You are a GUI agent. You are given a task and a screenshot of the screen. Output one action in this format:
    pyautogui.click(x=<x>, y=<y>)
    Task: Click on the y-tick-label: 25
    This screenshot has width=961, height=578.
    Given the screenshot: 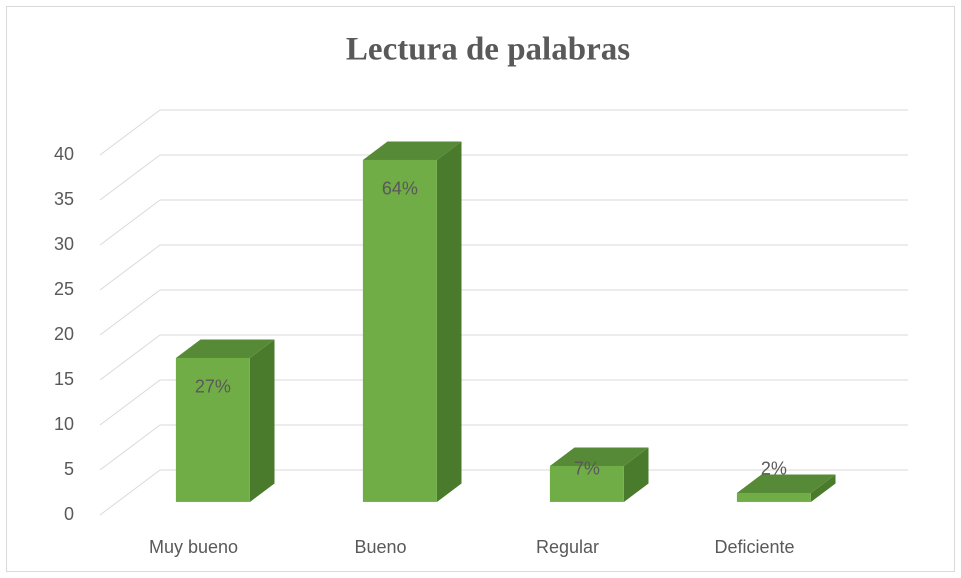 What is the action you would take?
    pyautogui.click(x=64, y=289)
    